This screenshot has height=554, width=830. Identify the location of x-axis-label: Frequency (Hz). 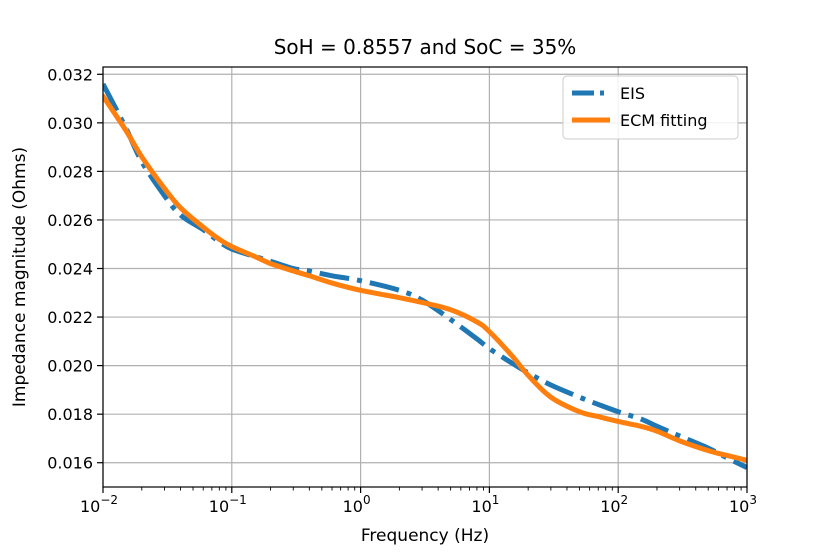
(425, 536).